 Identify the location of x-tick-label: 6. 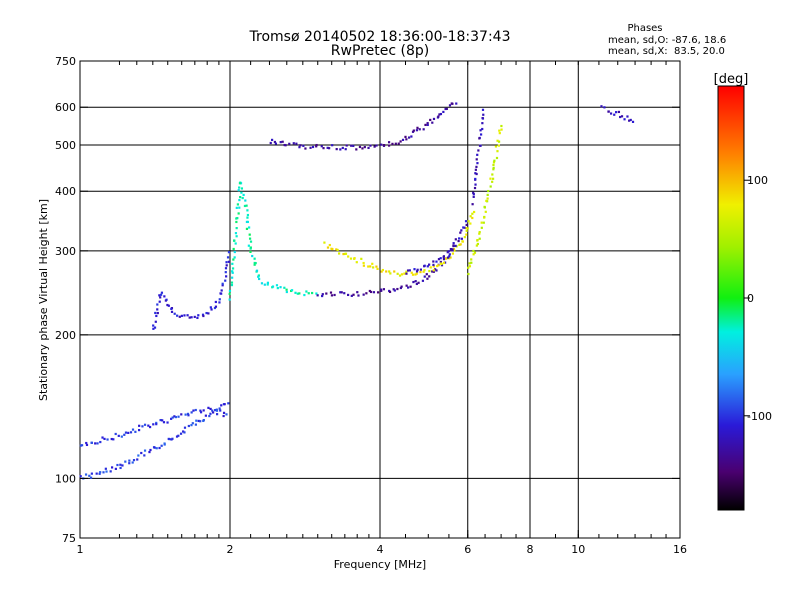
(467, 549).